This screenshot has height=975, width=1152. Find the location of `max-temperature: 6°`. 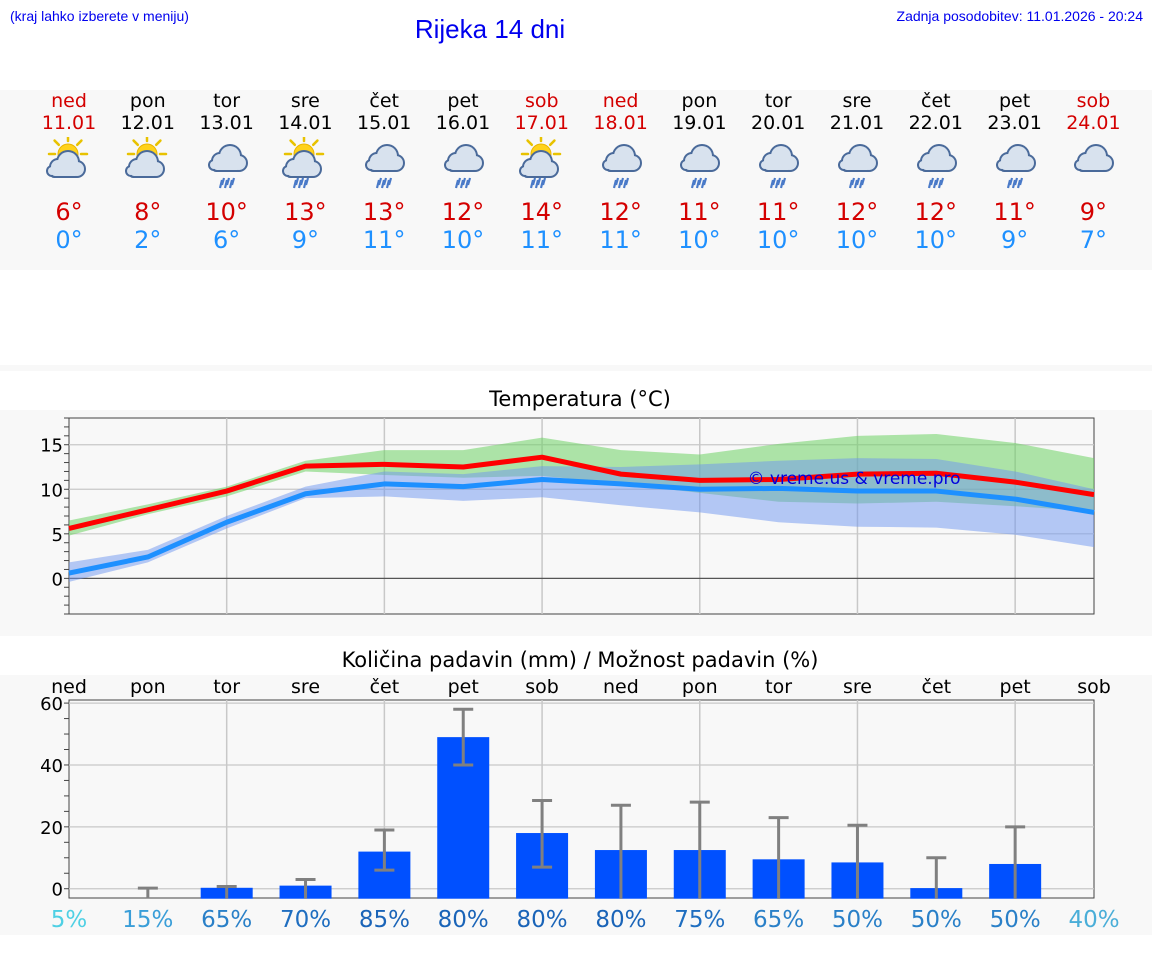

max-temperature: 6° is located at coordinates (69, 212).